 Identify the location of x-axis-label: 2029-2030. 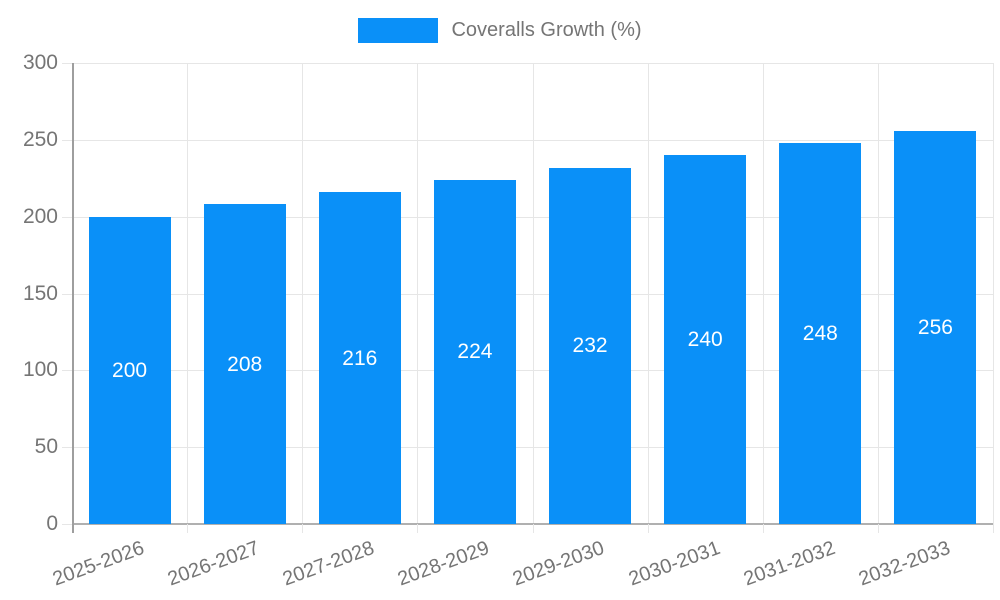
(559, 564).